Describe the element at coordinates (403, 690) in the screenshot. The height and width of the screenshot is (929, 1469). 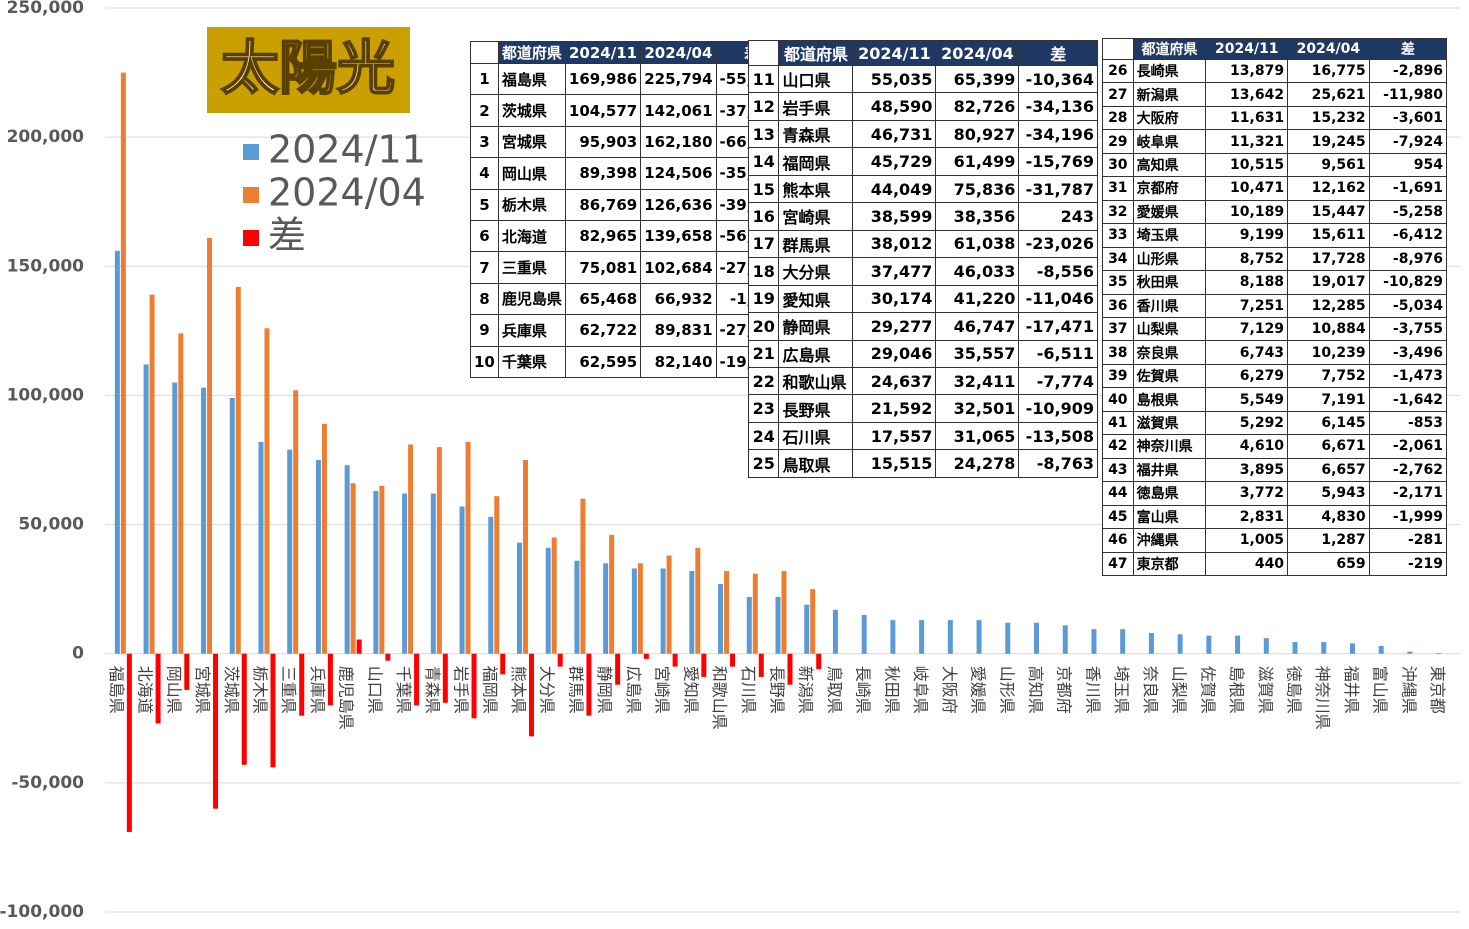
I see `x-tick-label: 千葉県` at that location.